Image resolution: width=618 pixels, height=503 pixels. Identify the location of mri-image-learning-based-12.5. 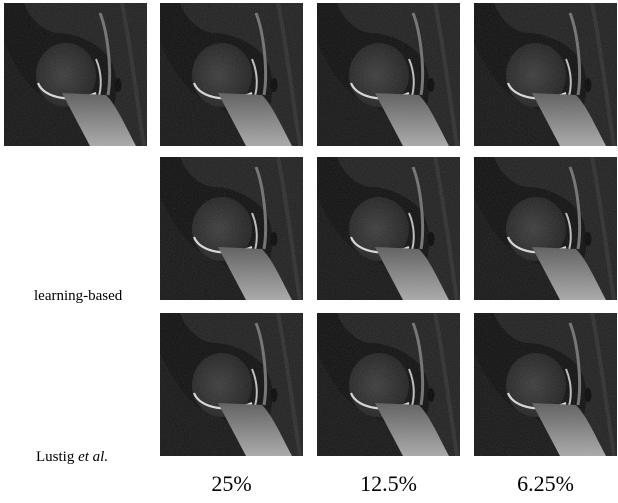
(388, 228).